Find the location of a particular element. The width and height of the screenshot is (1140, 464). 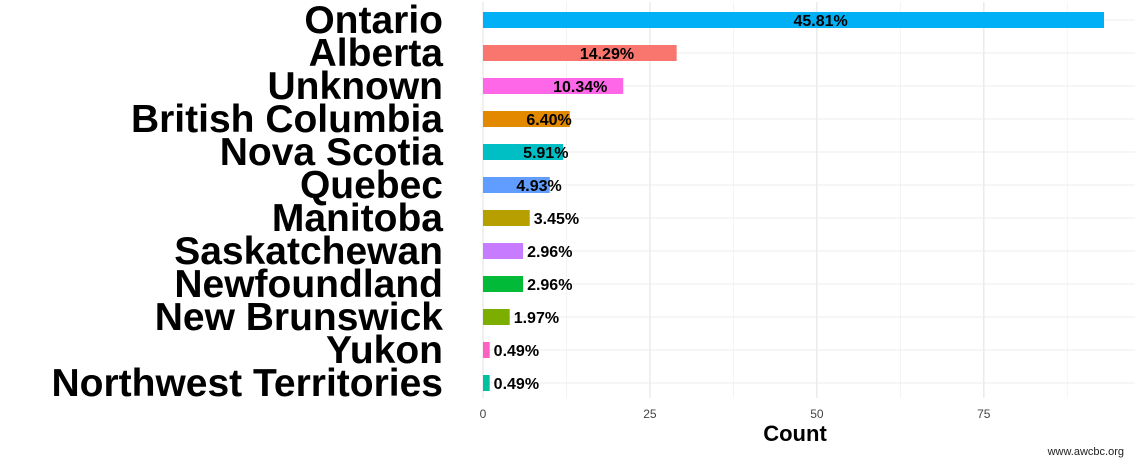

category-label: New Brunswick is located at coordinates (299, 317).